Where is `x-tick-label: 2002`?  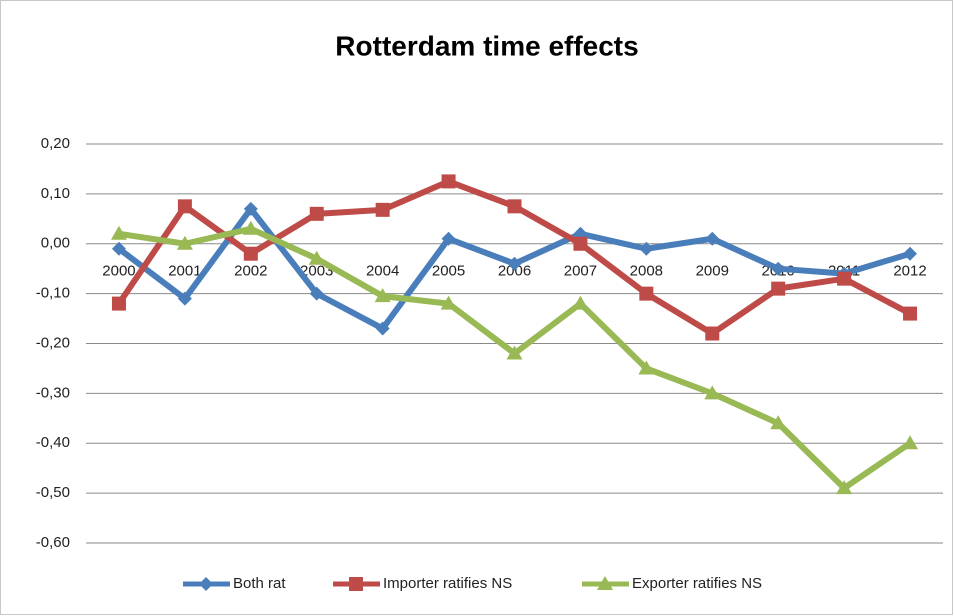
x-tick-label: 2002 is located at coordinates (250, 271).